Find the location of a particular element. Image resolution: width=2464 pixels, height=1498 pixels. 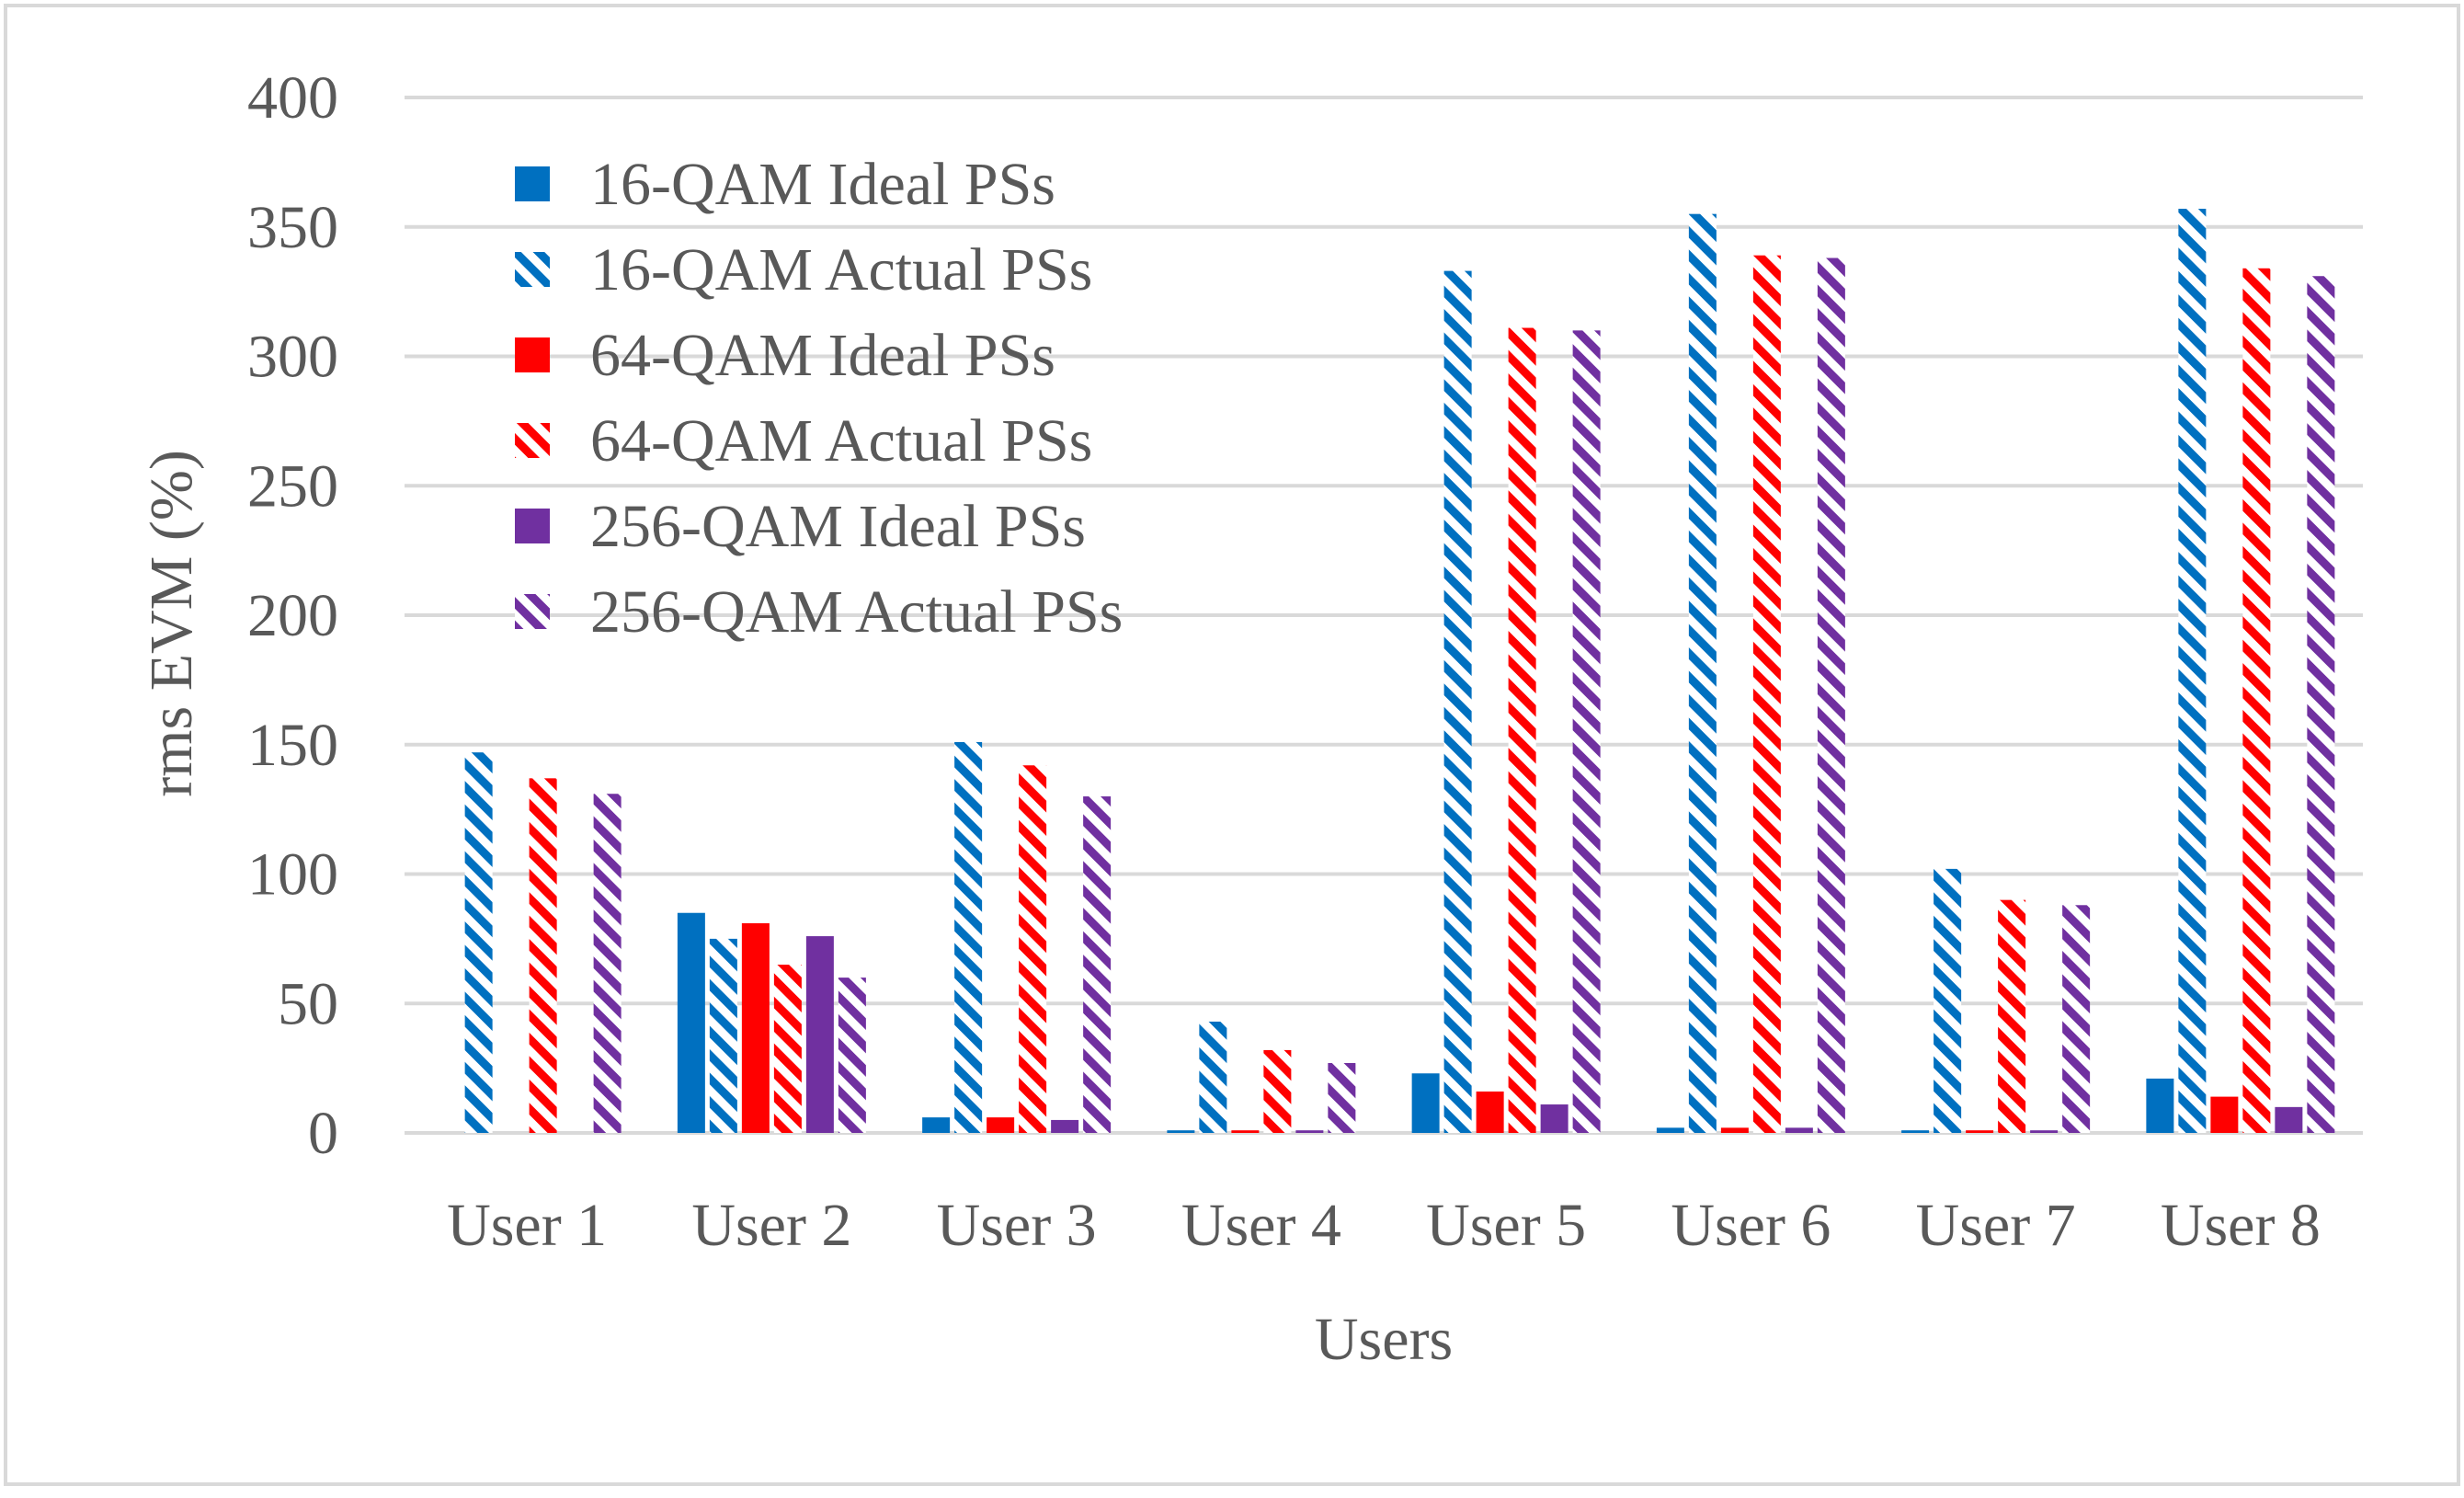

legend-label: 16-QAM Ideal PSs is located at coordinates (822, 184).